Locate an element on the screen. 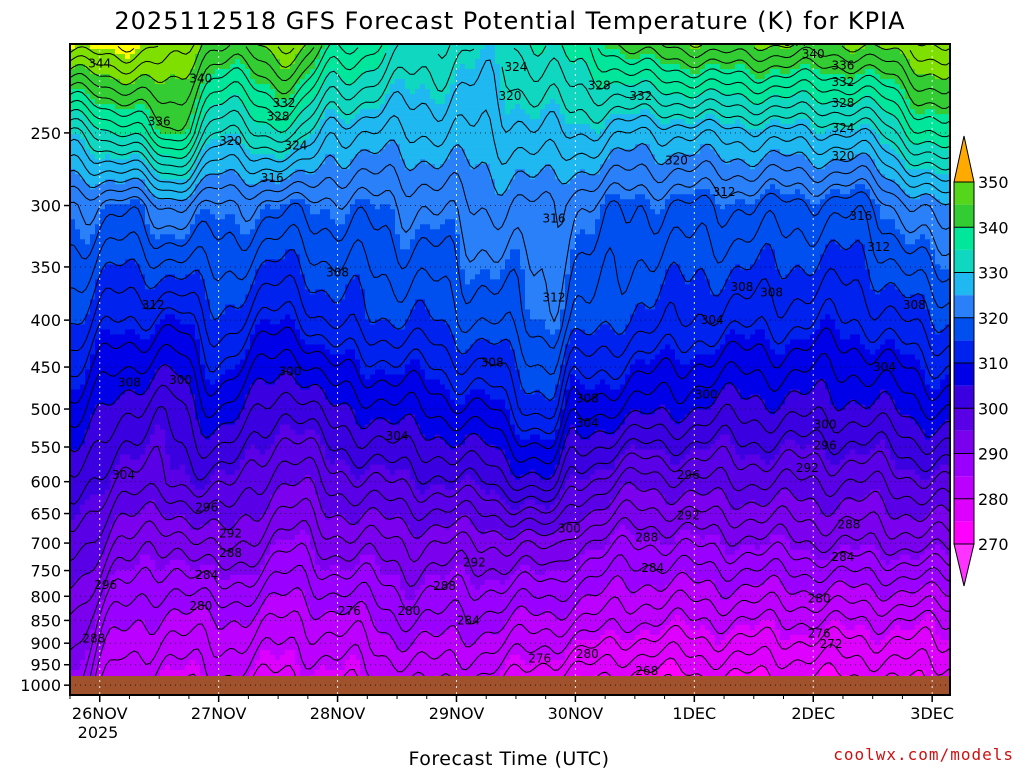 The width and height of the screenshot is (1024, 768). x-tick-label: 27NOV is located at coordinates (219, 713).